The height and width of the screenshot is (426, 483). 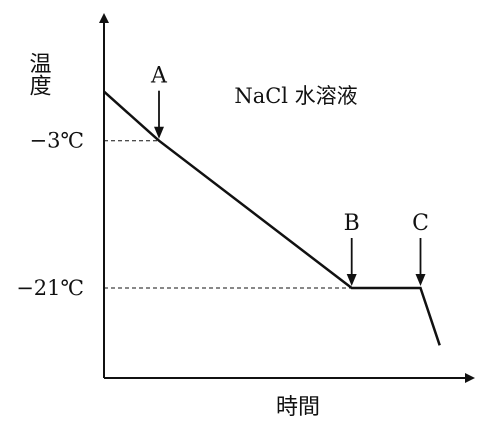 I want to click on point-marker-a: A, so click(x=159, y=101).